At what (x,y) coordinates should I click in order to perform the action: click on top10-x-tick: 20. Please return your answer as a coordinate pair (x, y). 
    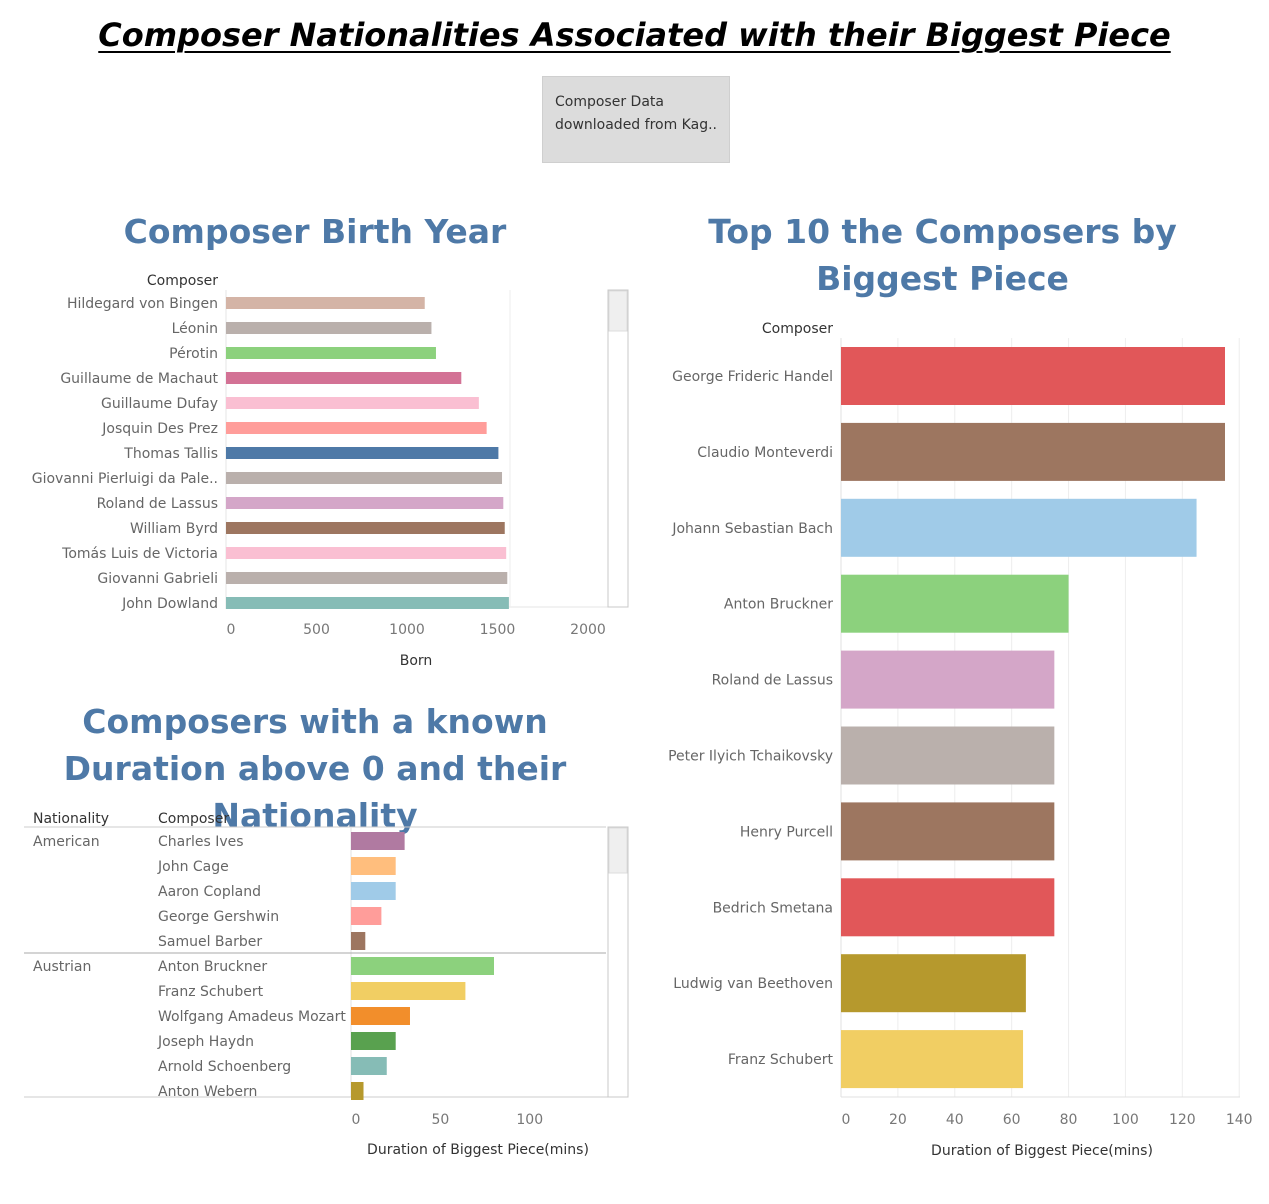
    Looking at the image, I should click on (898, 1120).